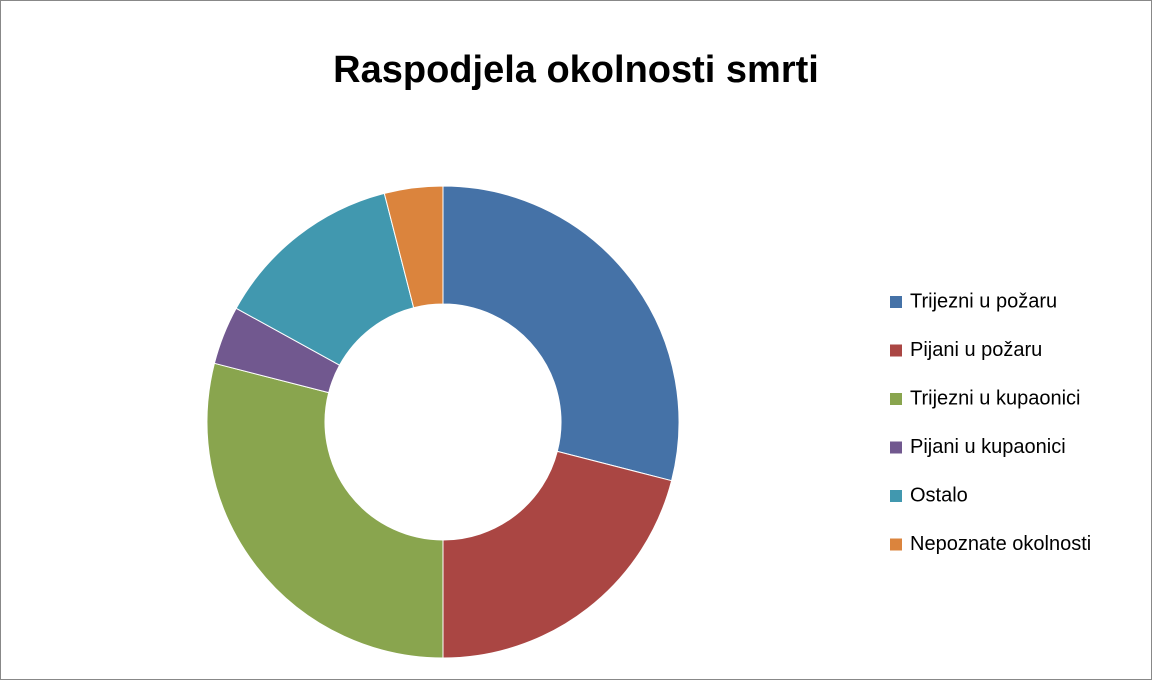  Describe the element at coordinates (988, 447) in the screenshot. I see `legend-label: Pijani u kupaonici` at that location.